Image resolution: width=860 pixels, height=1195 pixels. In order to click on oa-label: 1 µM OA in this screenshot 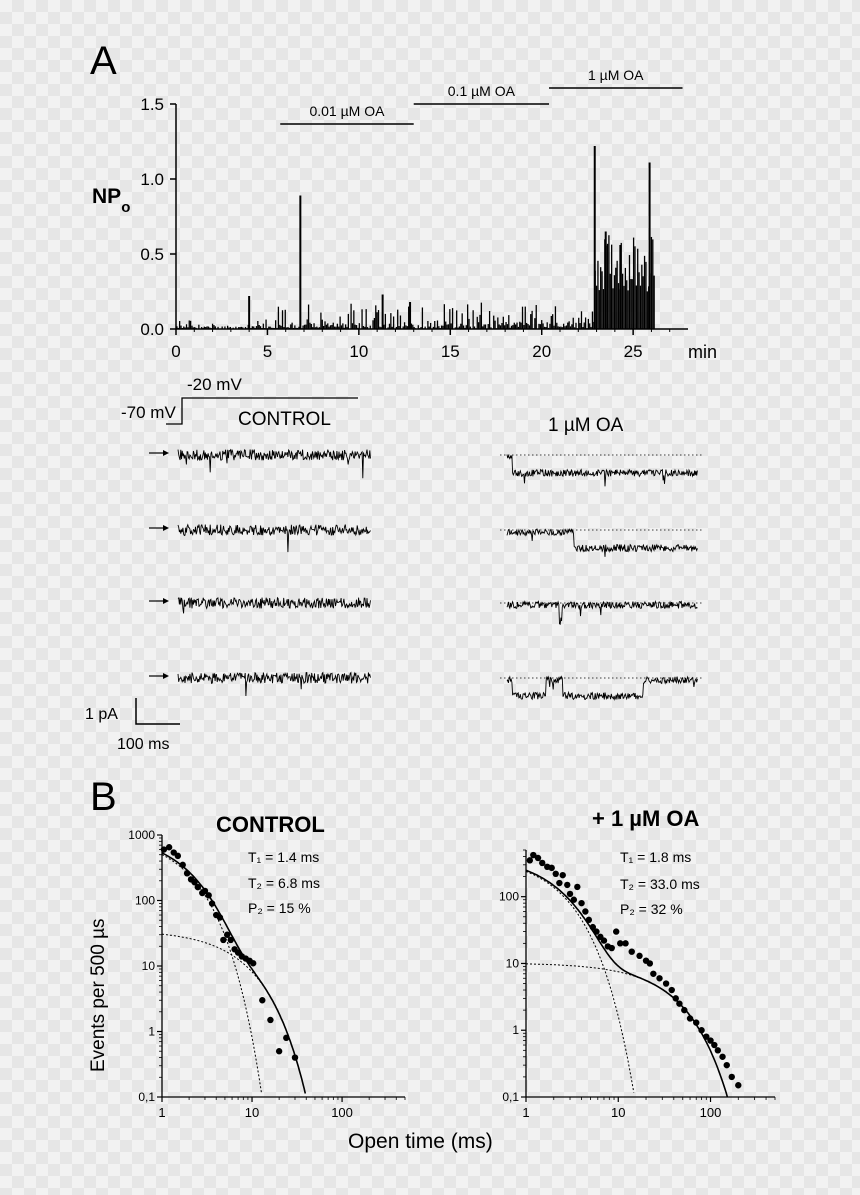, I will do `click(586, 425)`.